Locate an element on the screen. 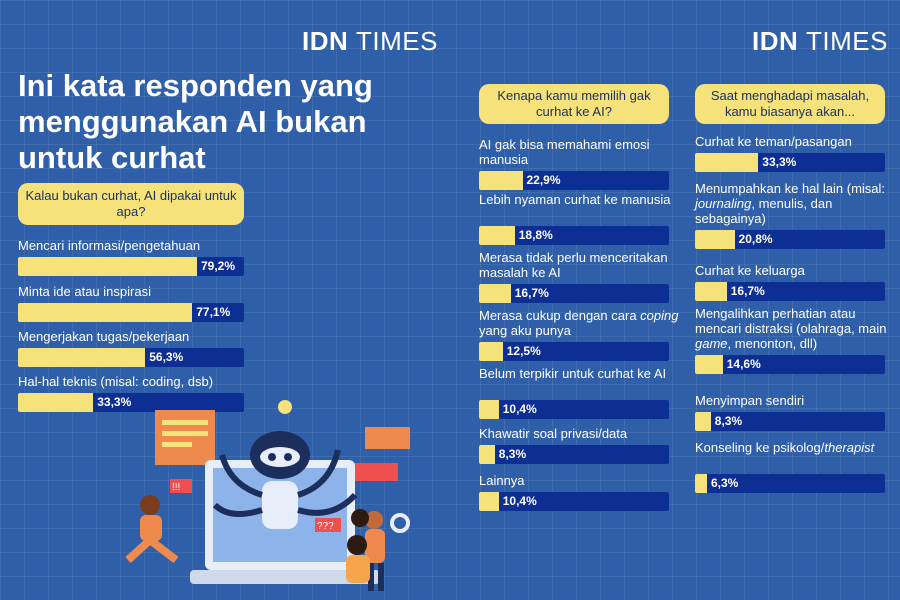 The width and height of the screenshot is (900, 600). illustration: !!! ??? is located at coordinates (267, 495).